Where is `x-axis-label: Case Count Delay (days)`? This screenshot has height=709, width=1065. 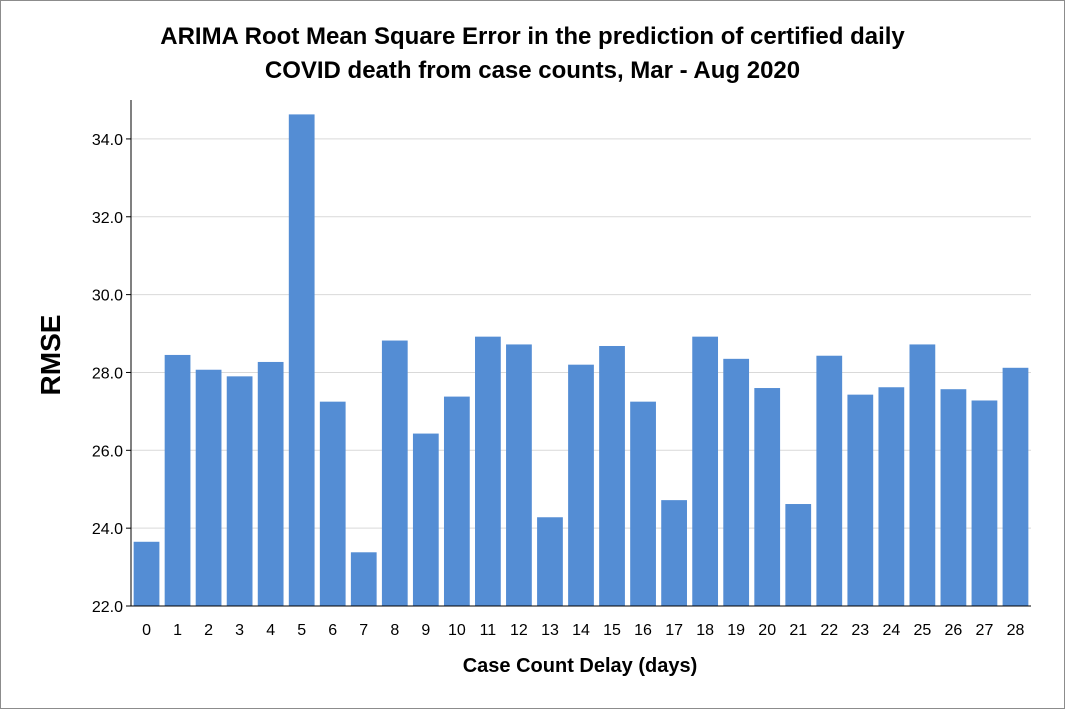
x-axis-label: Case Count Delay (days) is located at coordinates (580, 666).